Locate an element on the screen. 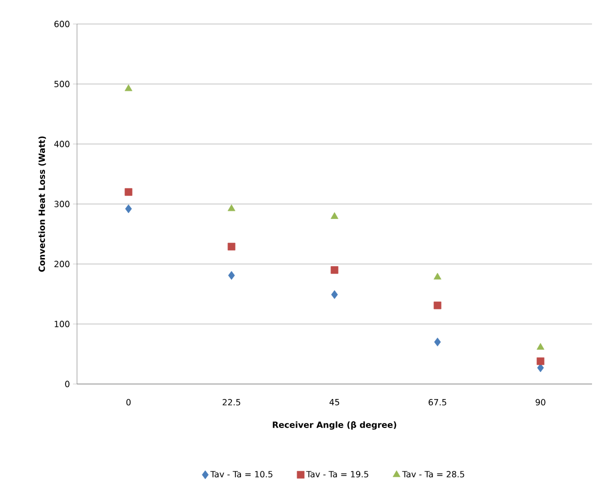 This screenshot has height=490, width=597. y-axis-title: Convection Heat Loss (Watt) is located at coordinates (42, 204).